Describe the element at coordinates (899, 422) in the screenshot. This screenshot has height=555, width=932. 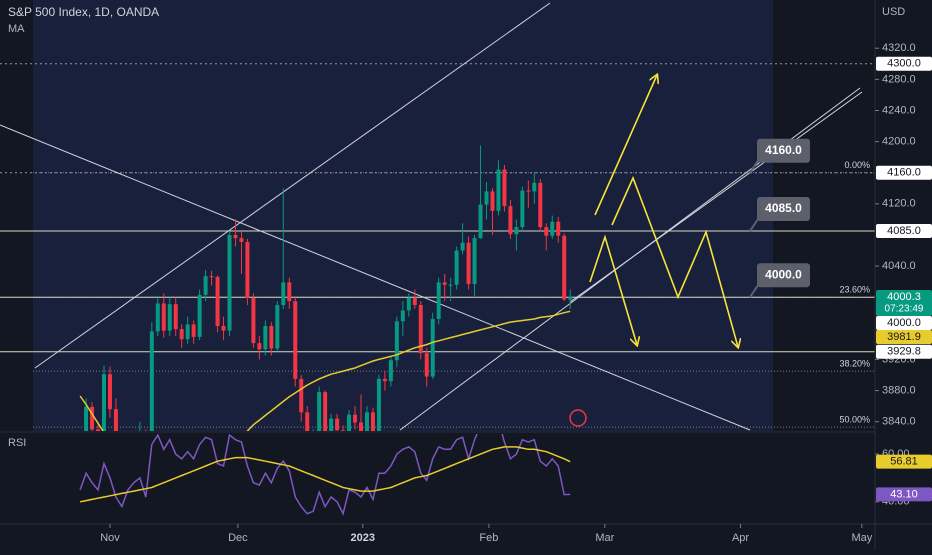
I see `y-tick-label: 3840.0` at that location.